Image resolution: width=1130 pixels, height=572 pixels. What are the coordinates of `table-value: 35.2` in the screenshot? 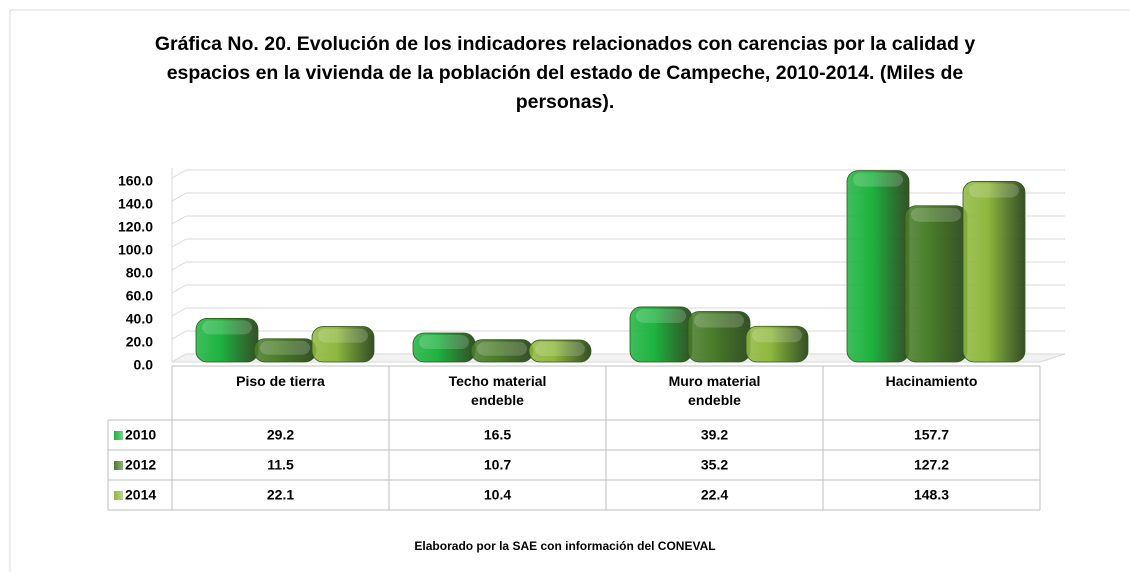 It's located at (714, 465).